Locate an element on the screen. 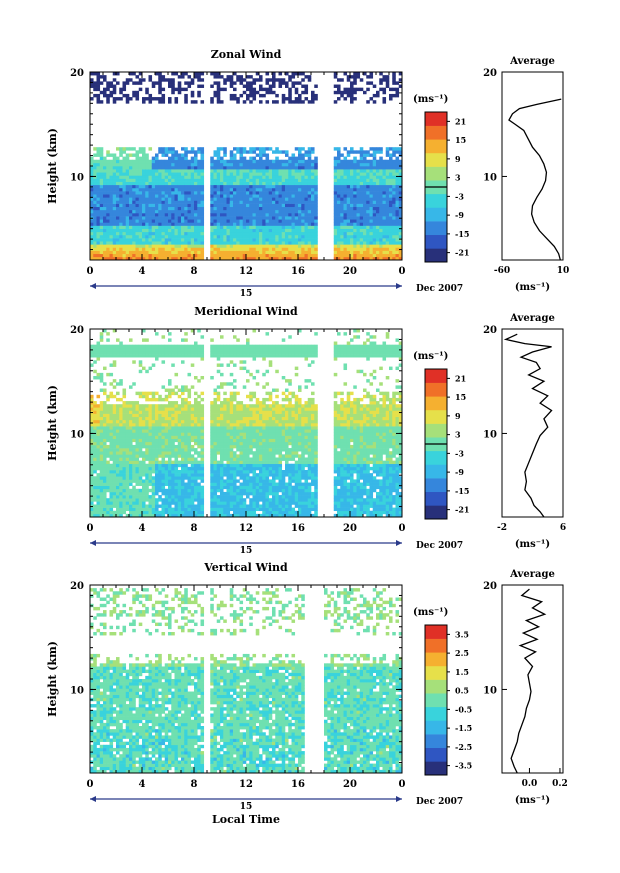 This screenshot has height=873, width=620. y-tick-label: 10 is located at coordinates (77, 177).